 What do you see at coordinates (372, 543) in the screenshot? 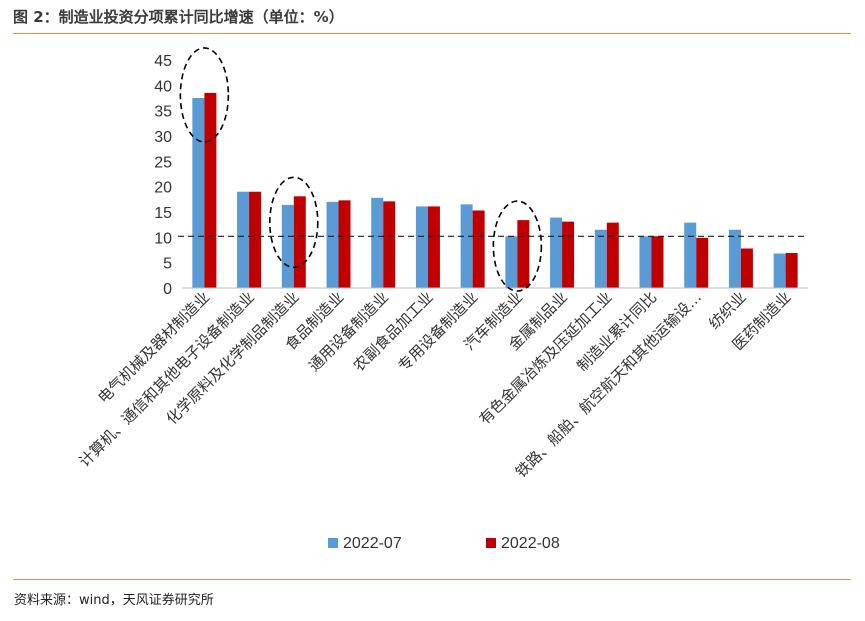
I see `legend-label: 2022-07` at bounding box center [372, 543].